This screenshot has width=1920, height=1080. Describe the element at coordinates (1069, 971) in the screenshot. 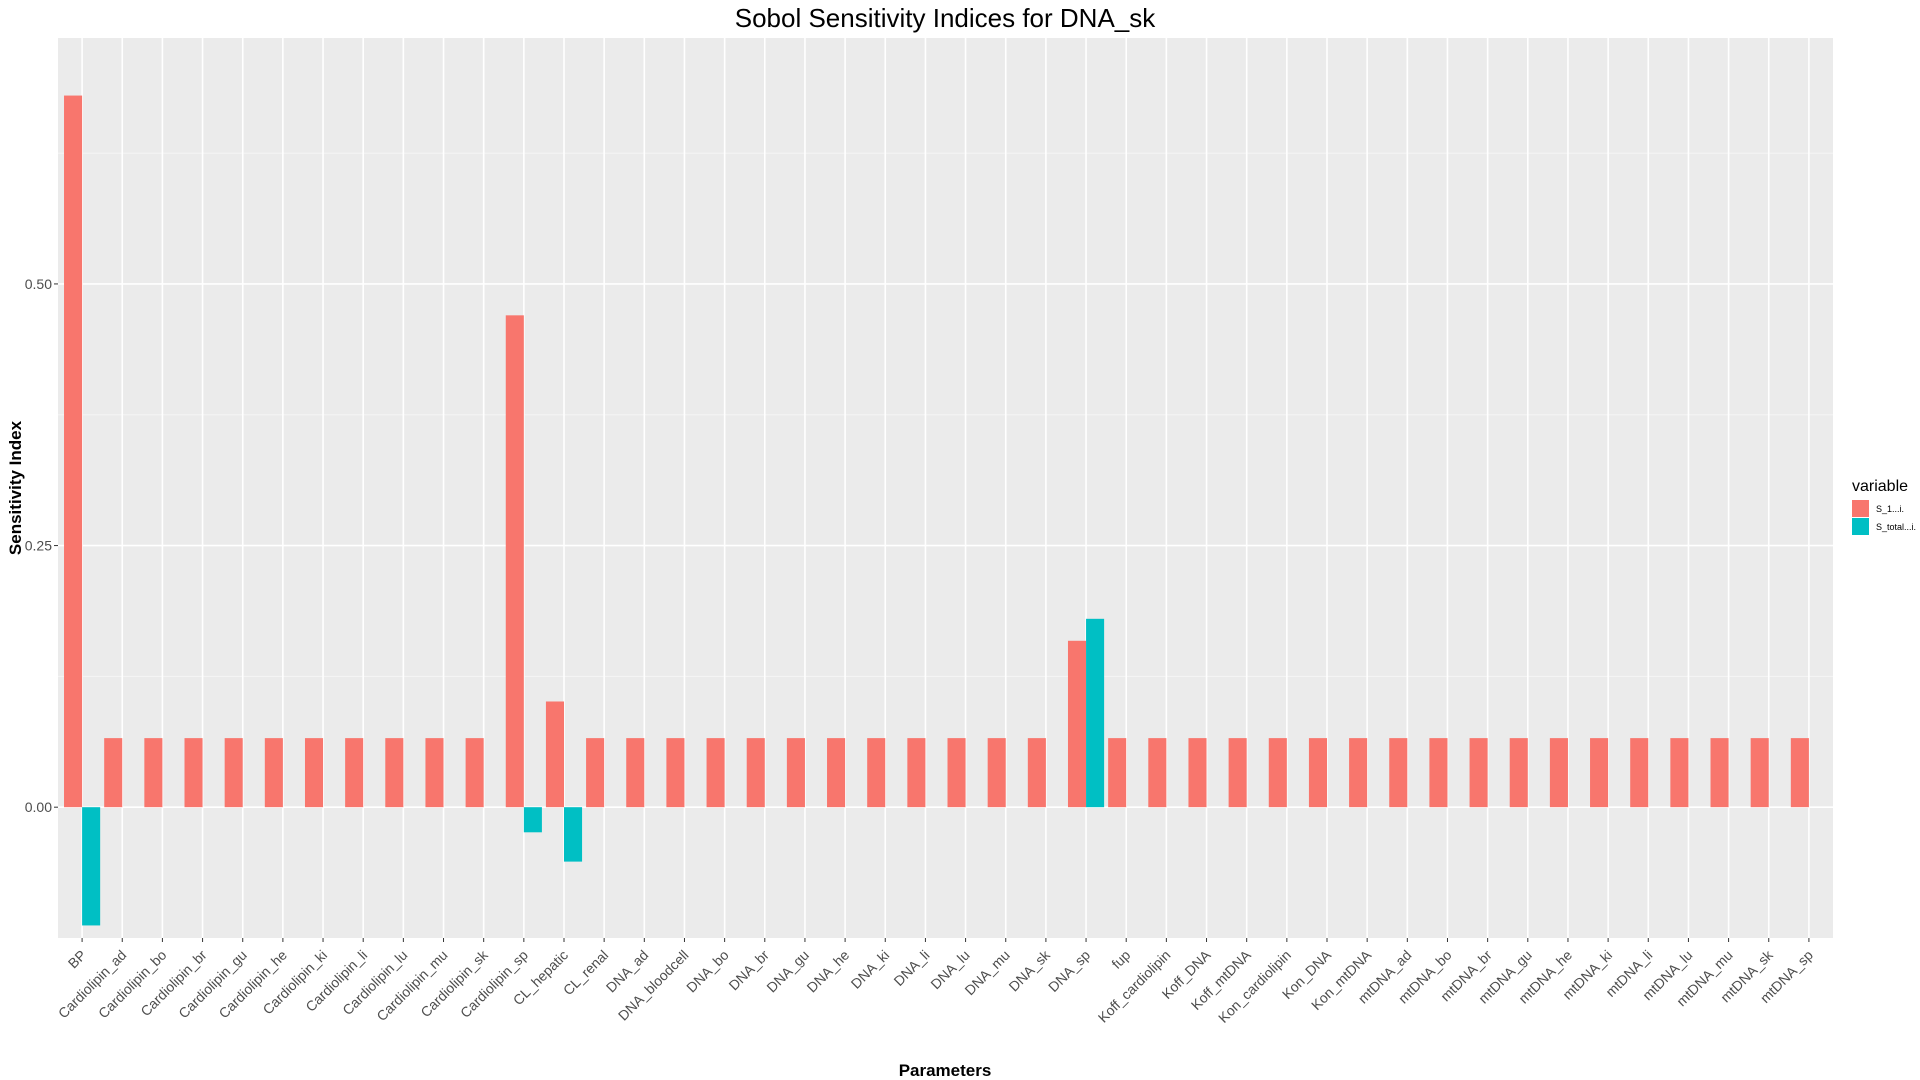

I see `x-tick-label: DNA_sp` at that location.